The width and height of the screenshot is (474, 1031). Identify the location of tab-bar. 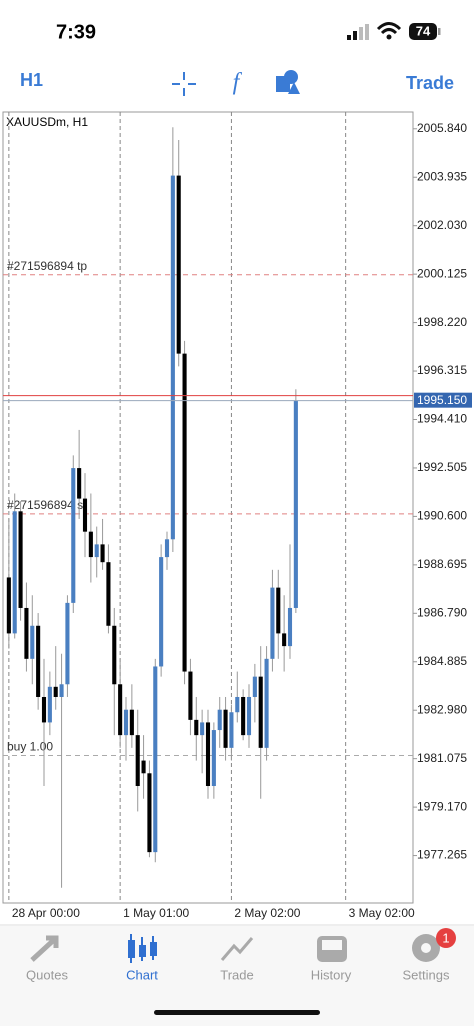
(237, 976).